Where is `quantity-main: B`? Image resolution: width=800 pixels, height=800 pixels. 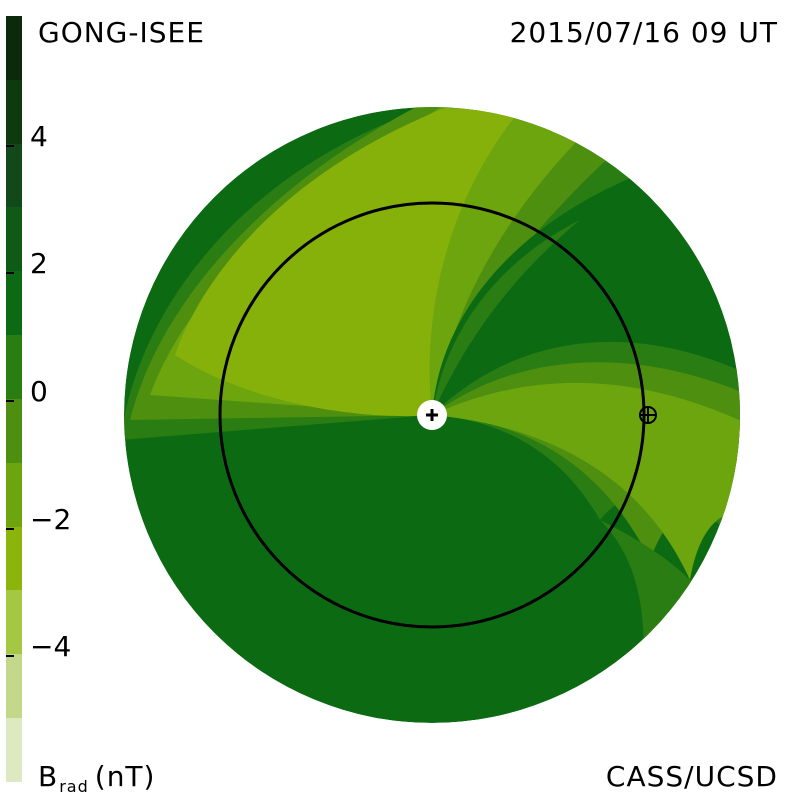 quantity-main: B is located at coordinates (48, 776).